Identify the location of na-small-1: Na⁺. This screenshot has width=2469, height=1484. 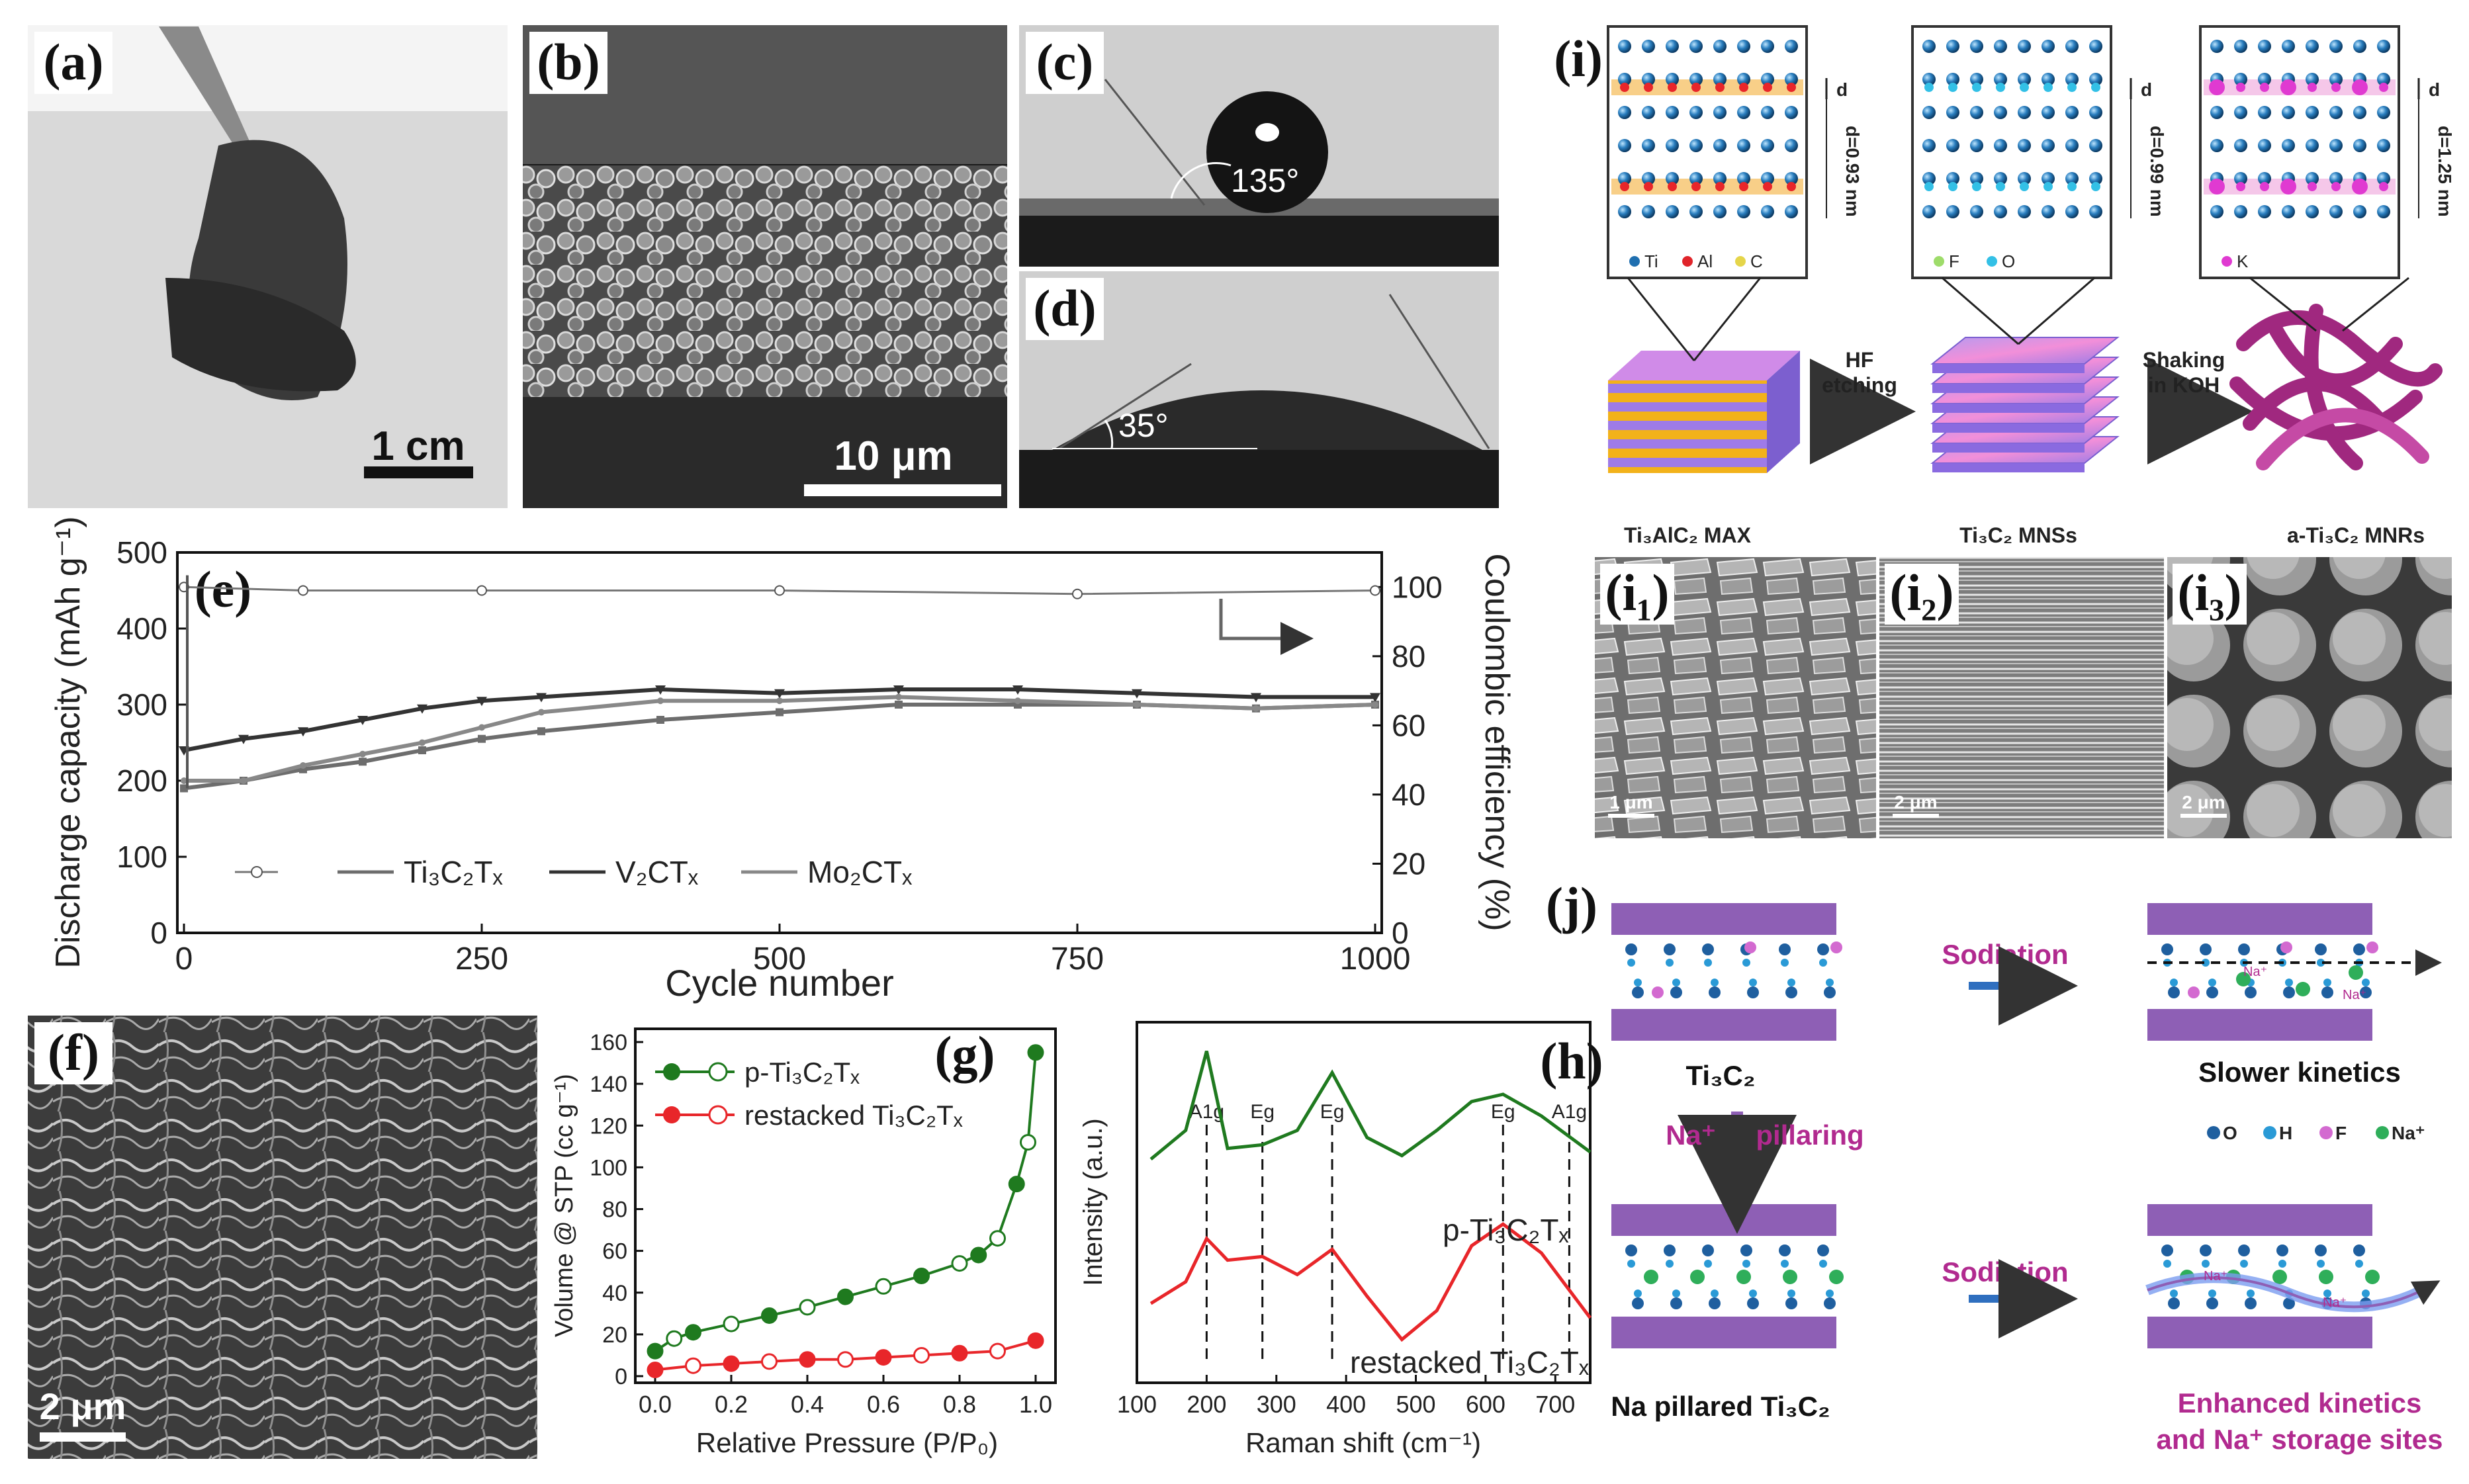
(2255, 972).